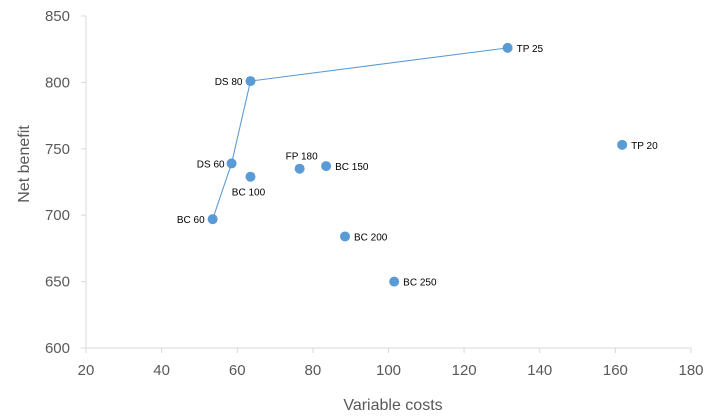 The image size is (710, 417). I want to click on x-tick-label: 20, so click(86, 370).